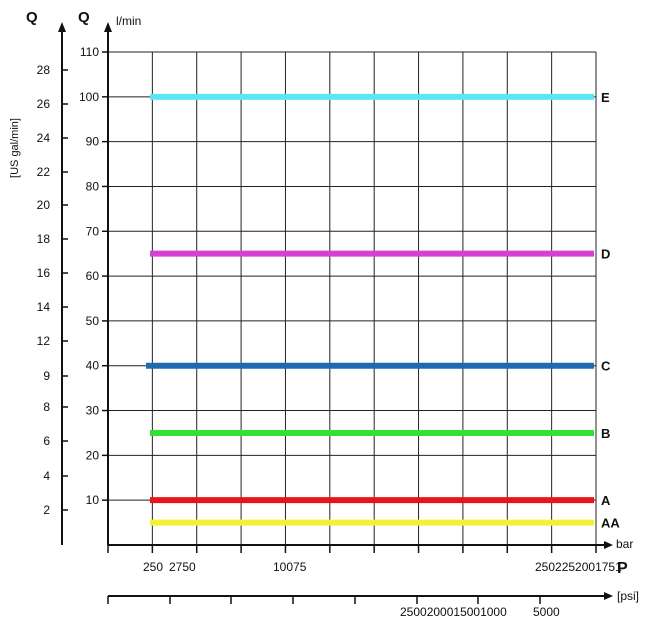 Image resolution: width=648 pixels, height=623 pixels. What do you see at coordinates (32, 17) in the screenshot?
I see `left-q-symbol: Q` at bounding box center [32, 17].